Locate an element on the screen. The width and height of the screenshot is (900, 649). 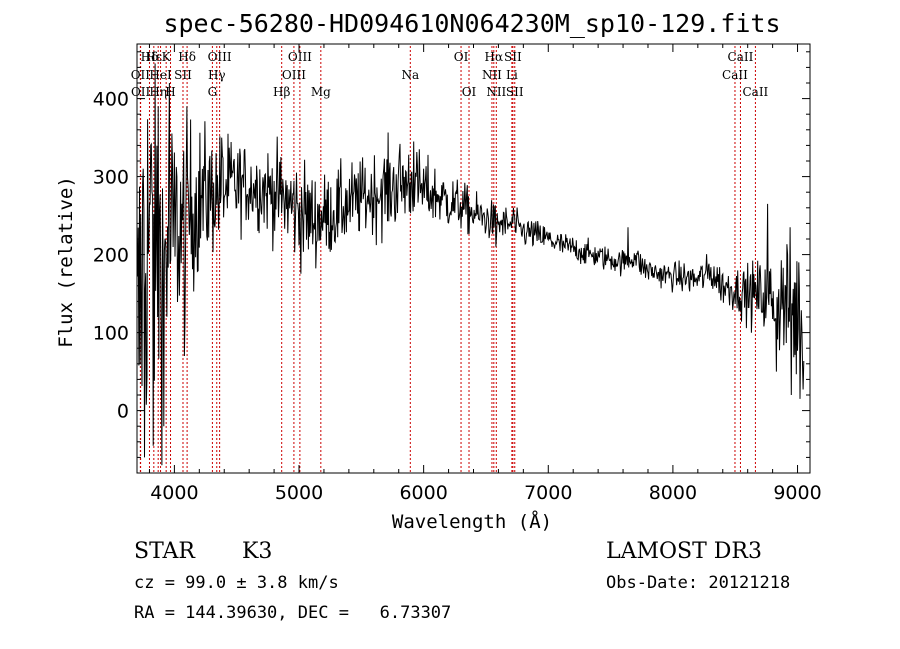
spectral-line-label: HeI is located at coordinates (160, 75).